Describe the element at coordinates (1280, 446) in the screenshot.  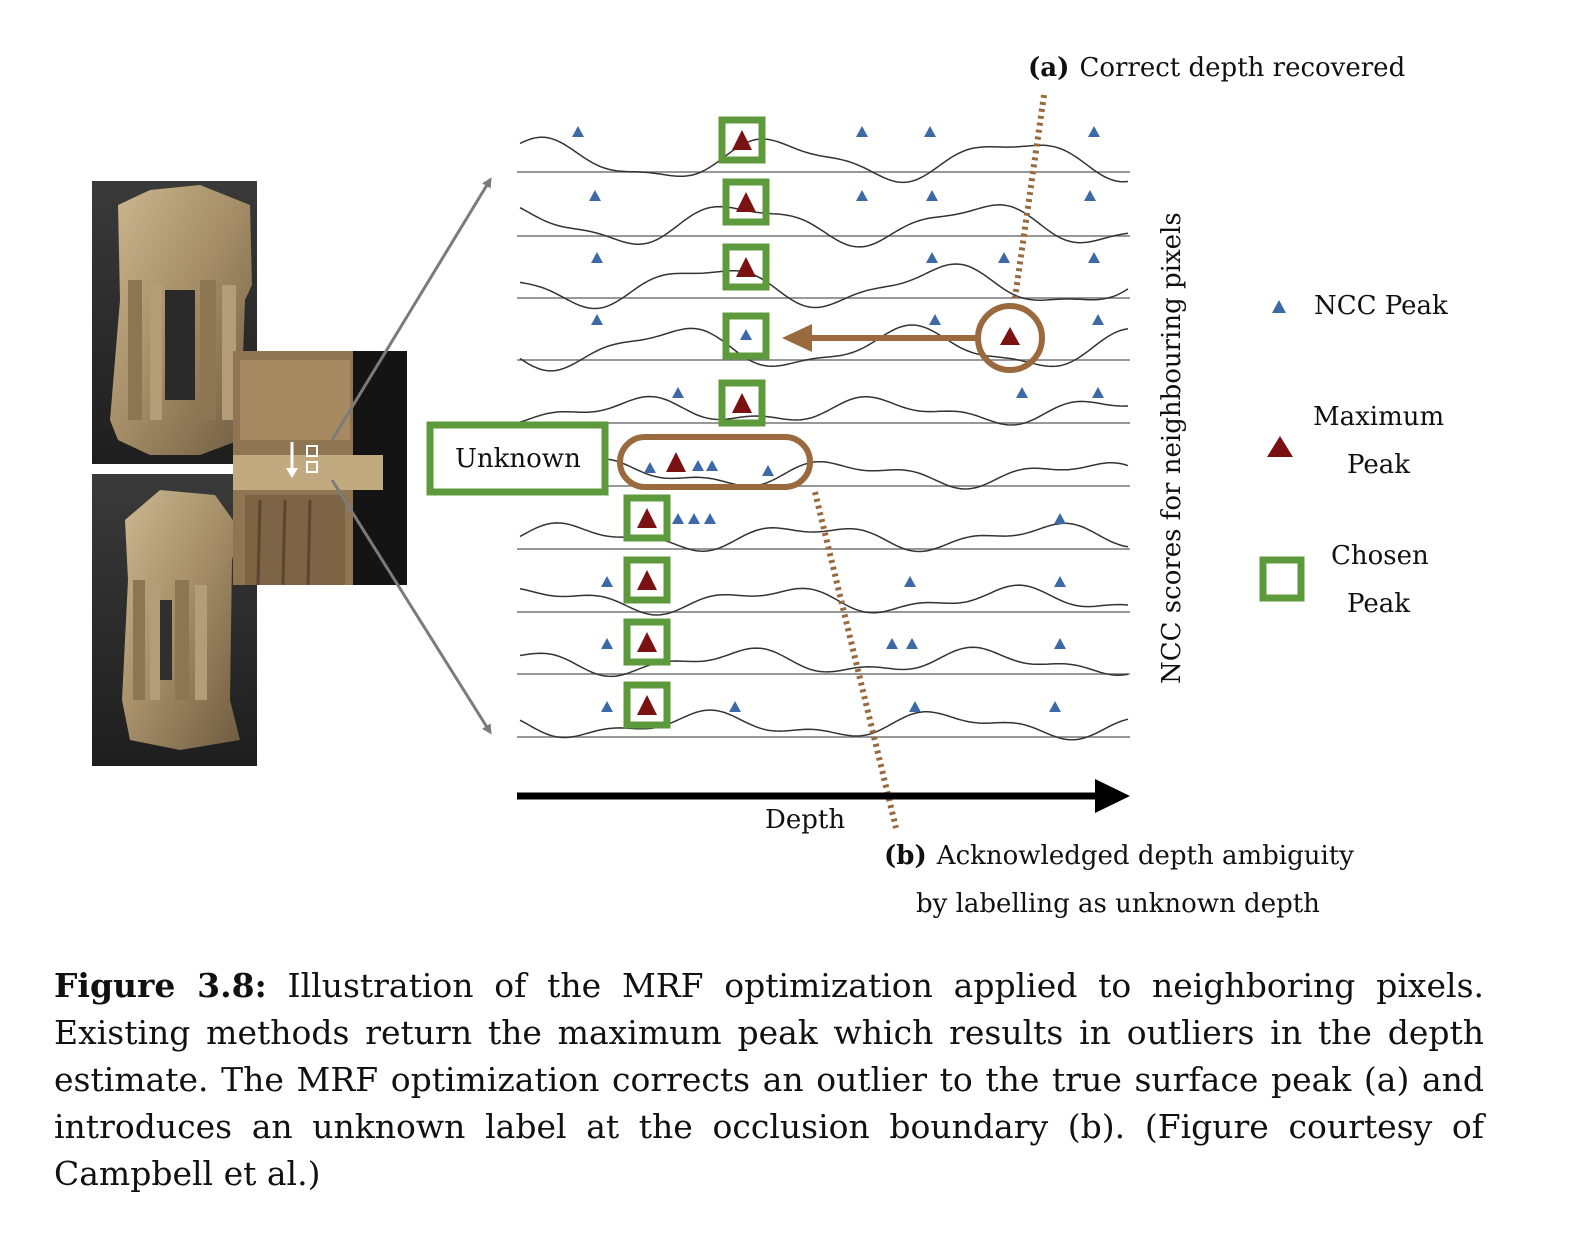
I see `legend-maximum-peak-icon` at that location.